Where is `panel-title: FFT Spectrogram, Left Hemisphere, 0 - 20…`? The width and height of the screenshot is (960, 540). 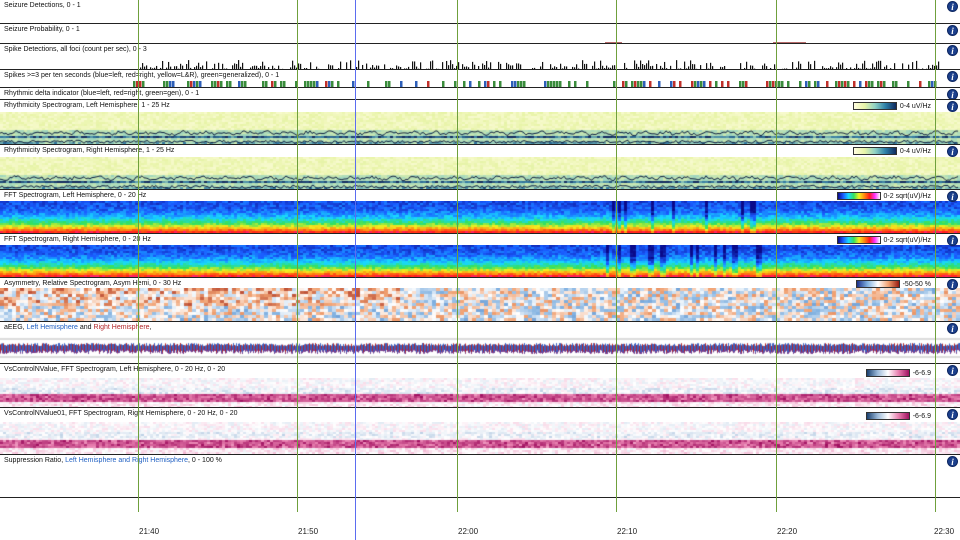
panel-title: FFT Spectrogram, Left Hemisphere, 0 - 20… is located at coordinates (75, 195).